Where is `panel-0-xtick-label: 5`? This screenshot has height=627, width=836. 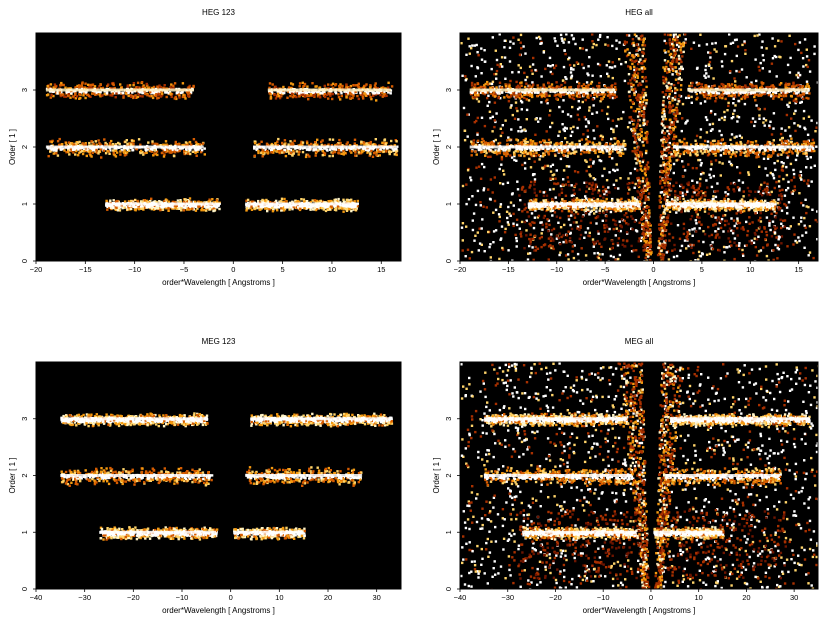 panel-0-xtick-label: 5 is located at coordinates (283, 269).